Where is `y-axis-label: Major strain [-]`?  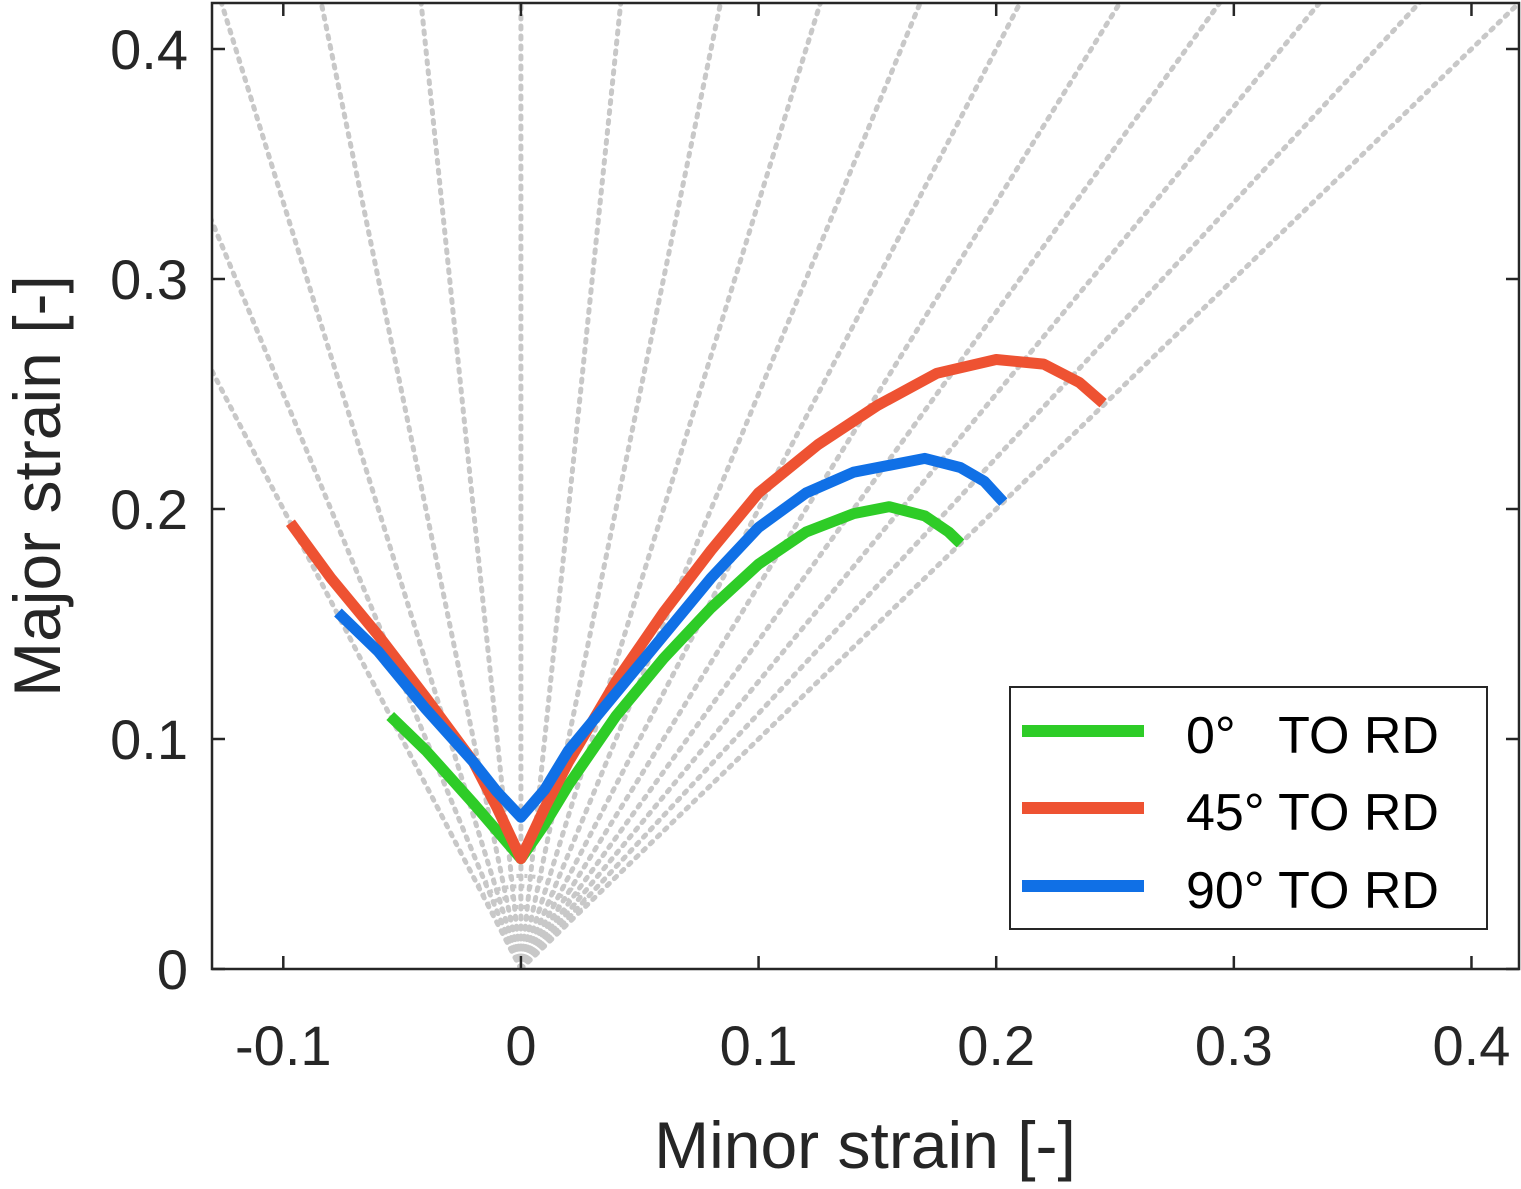 y-axis-label: Major strain [-] is located at coordinates (37, 486).